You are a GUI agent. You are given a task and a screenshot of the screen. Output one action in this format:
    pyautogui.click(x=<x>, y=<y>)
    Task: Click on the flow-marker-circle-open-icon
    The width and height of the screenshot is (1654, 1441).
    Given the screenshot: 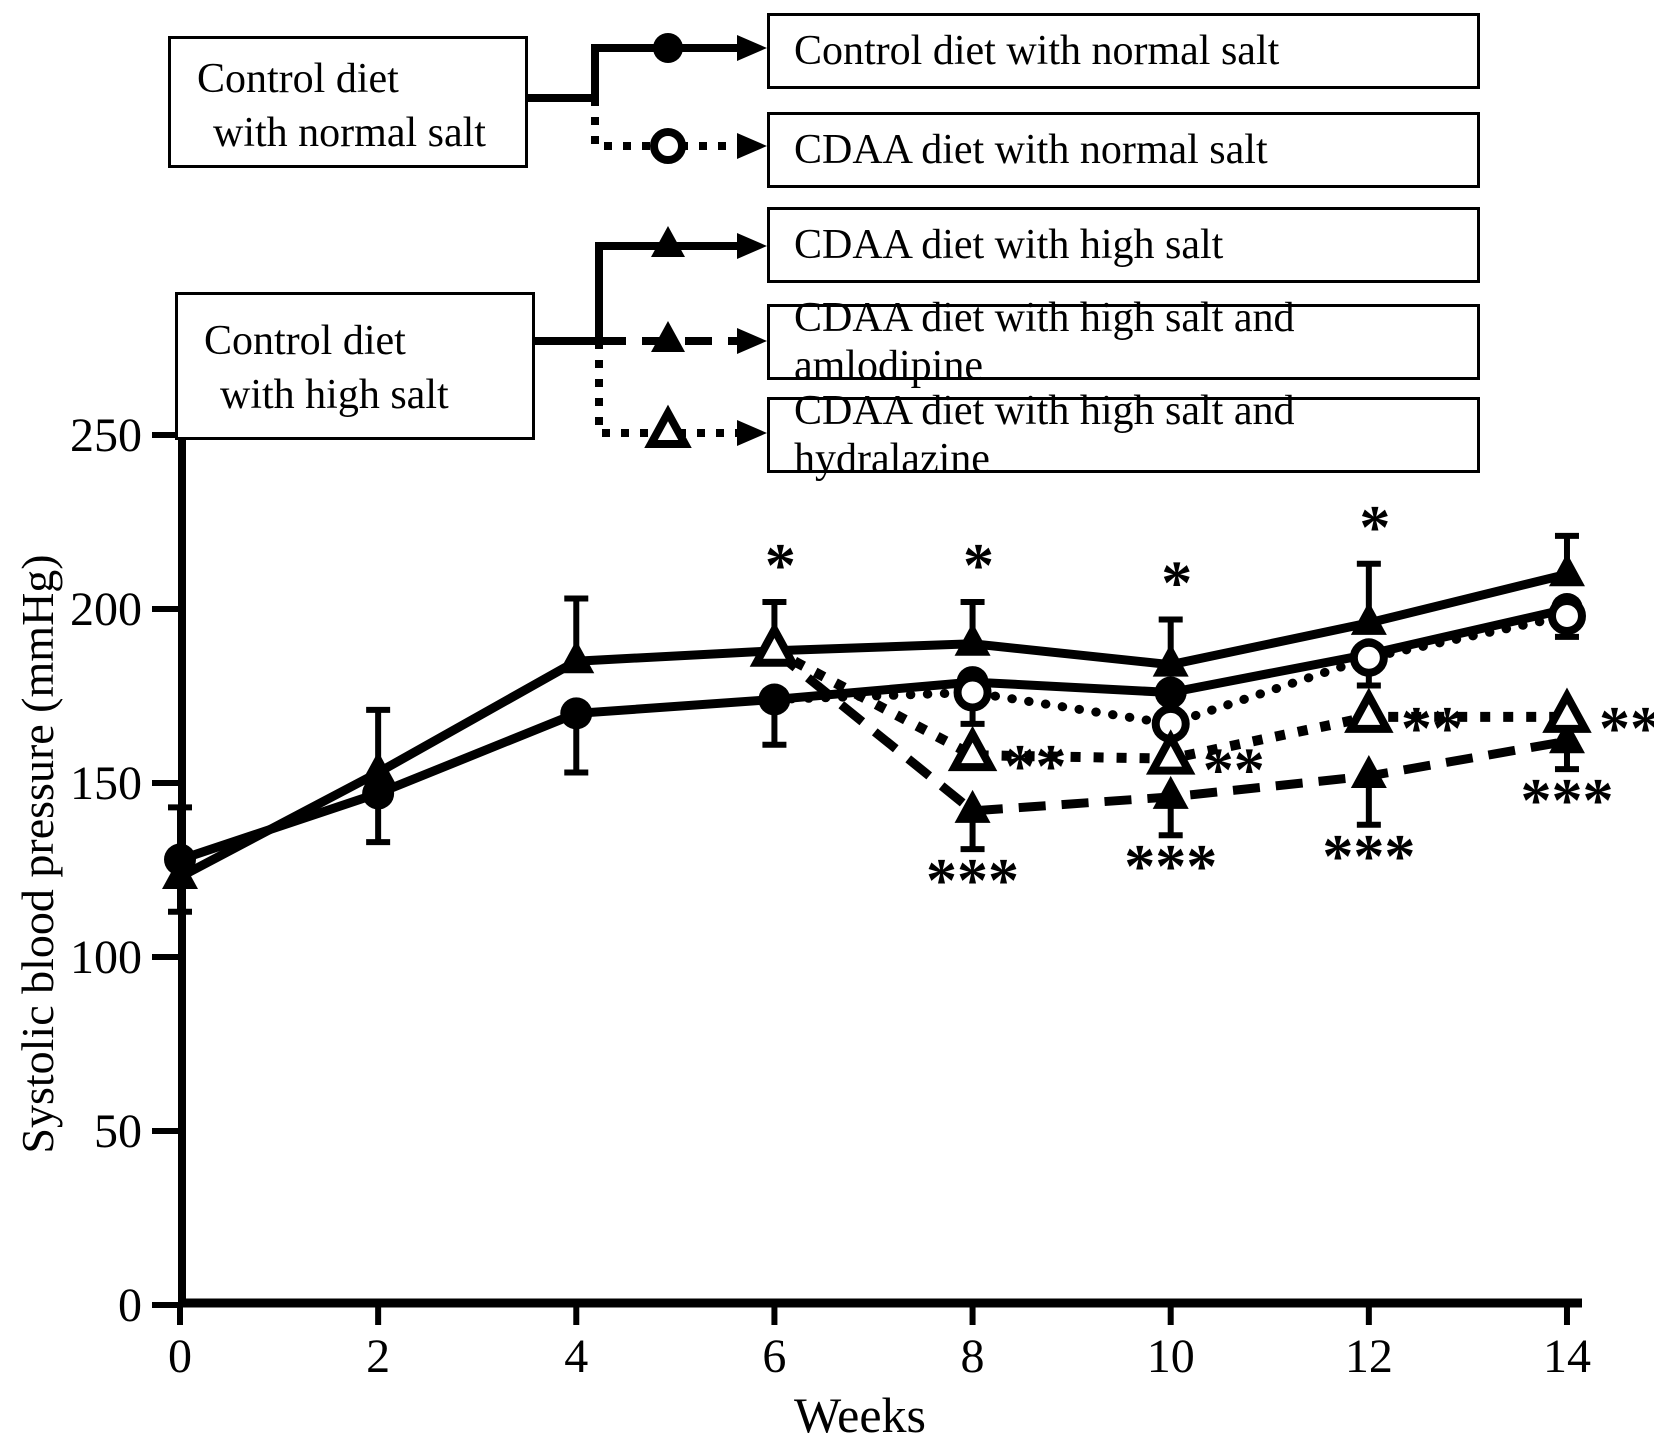 What is the action you would take?
    pyautogui.click(x=668, y=146)
    